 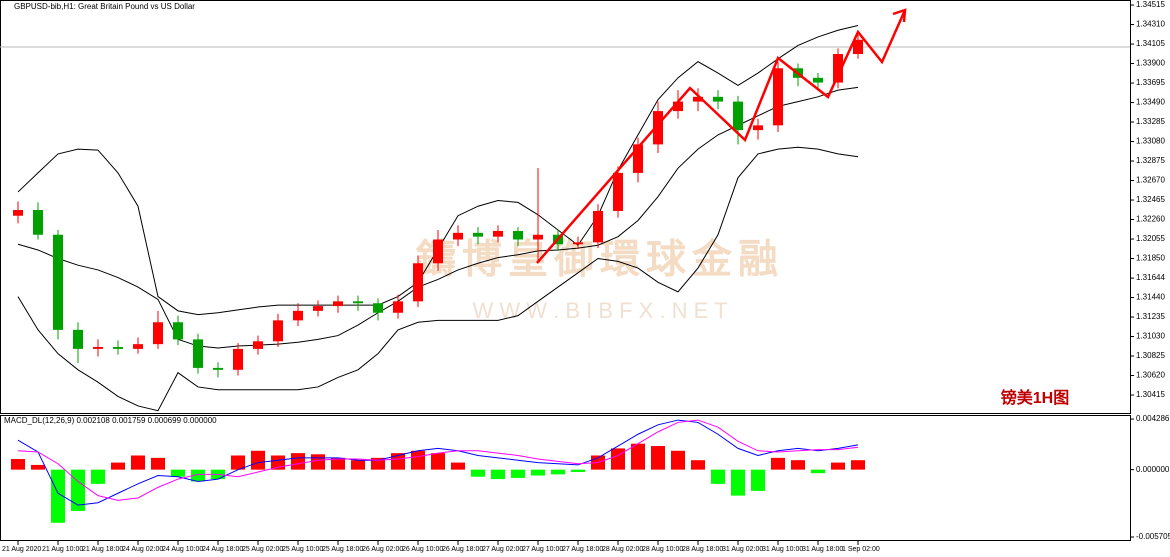 I want to click on y-tick-label: 1.34310, so click(x=1150, y=24).